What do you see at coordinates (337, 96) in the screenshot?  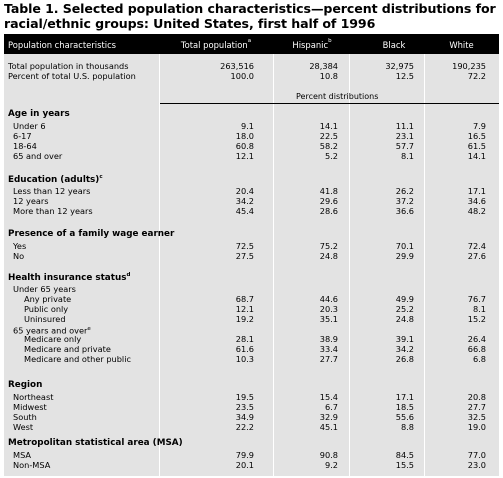 I see `percent-distributions-label: Percent distributions` at bounding box center [337, 96].